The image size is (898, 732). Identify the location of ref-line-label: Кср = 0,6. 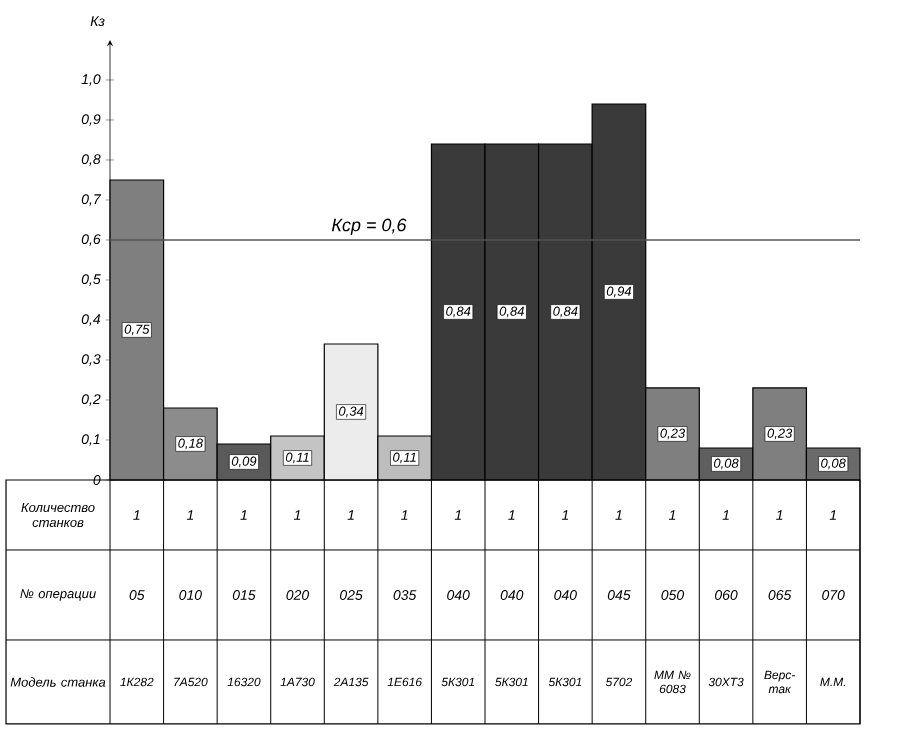
(369, 226).